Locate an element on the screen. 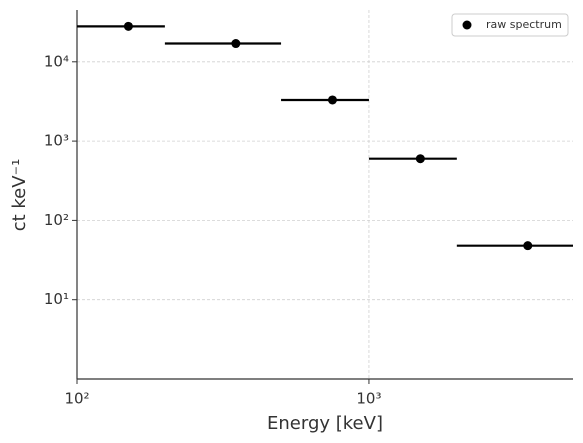 The width and height of the screenshot is (583, 443). y-axis-label: ct keV⁻¹ is located at coordinates (19, 195).